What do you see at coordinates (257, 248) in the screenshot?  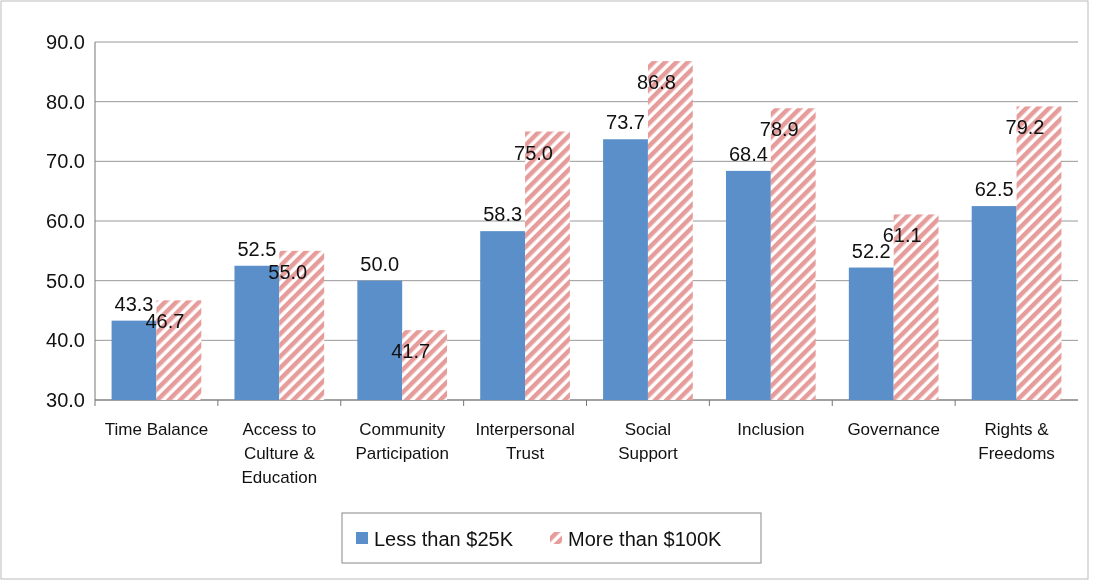 I see `data-label: 52.5` at bounding box center [257, 248].